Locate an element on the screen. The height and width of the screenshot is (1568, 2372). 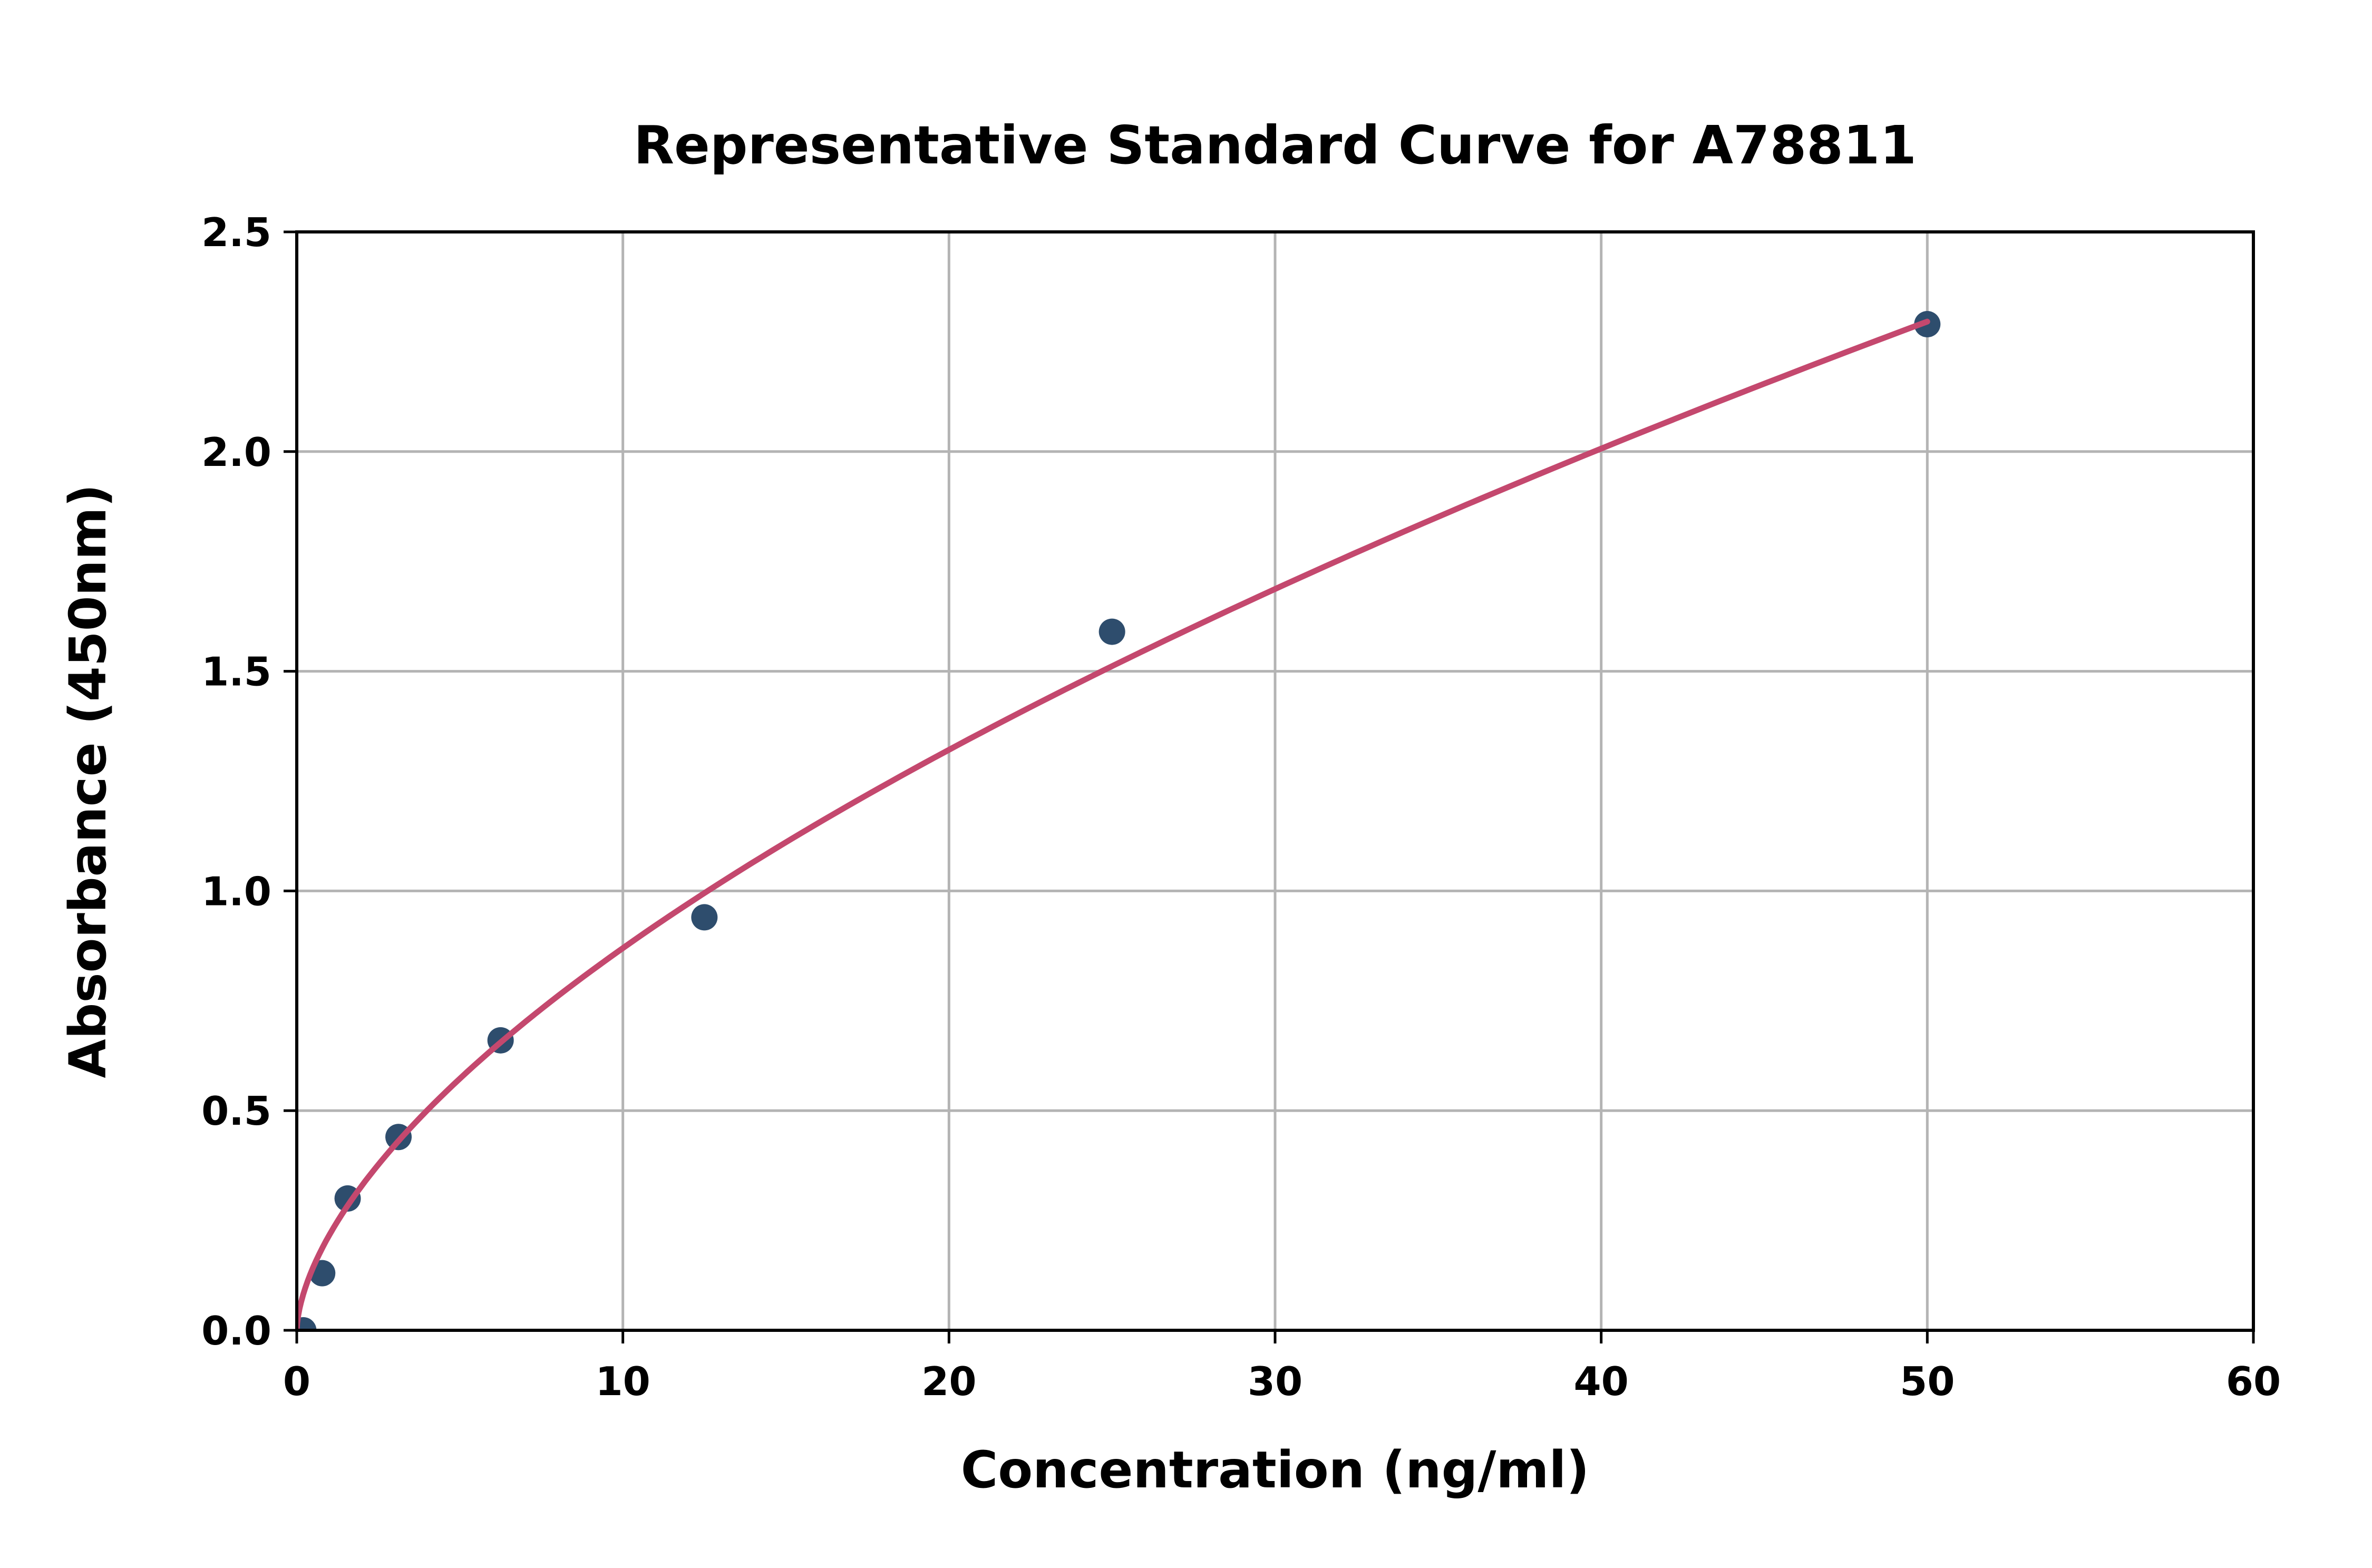
y-tick-label: 2.5 is located at coordinates (236, 233).